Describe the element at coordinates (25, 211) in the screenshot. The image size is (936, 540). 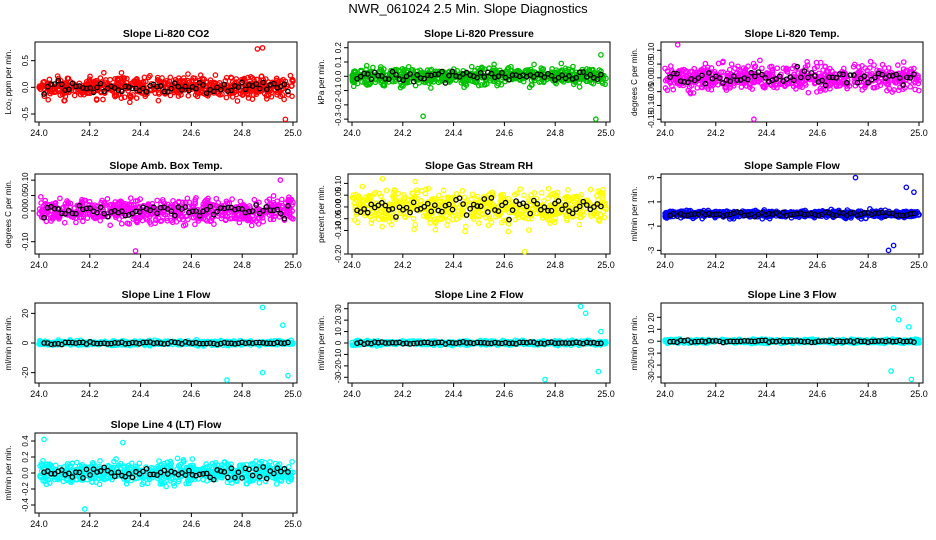
I see `y-tick-label: 0.00` at that location.